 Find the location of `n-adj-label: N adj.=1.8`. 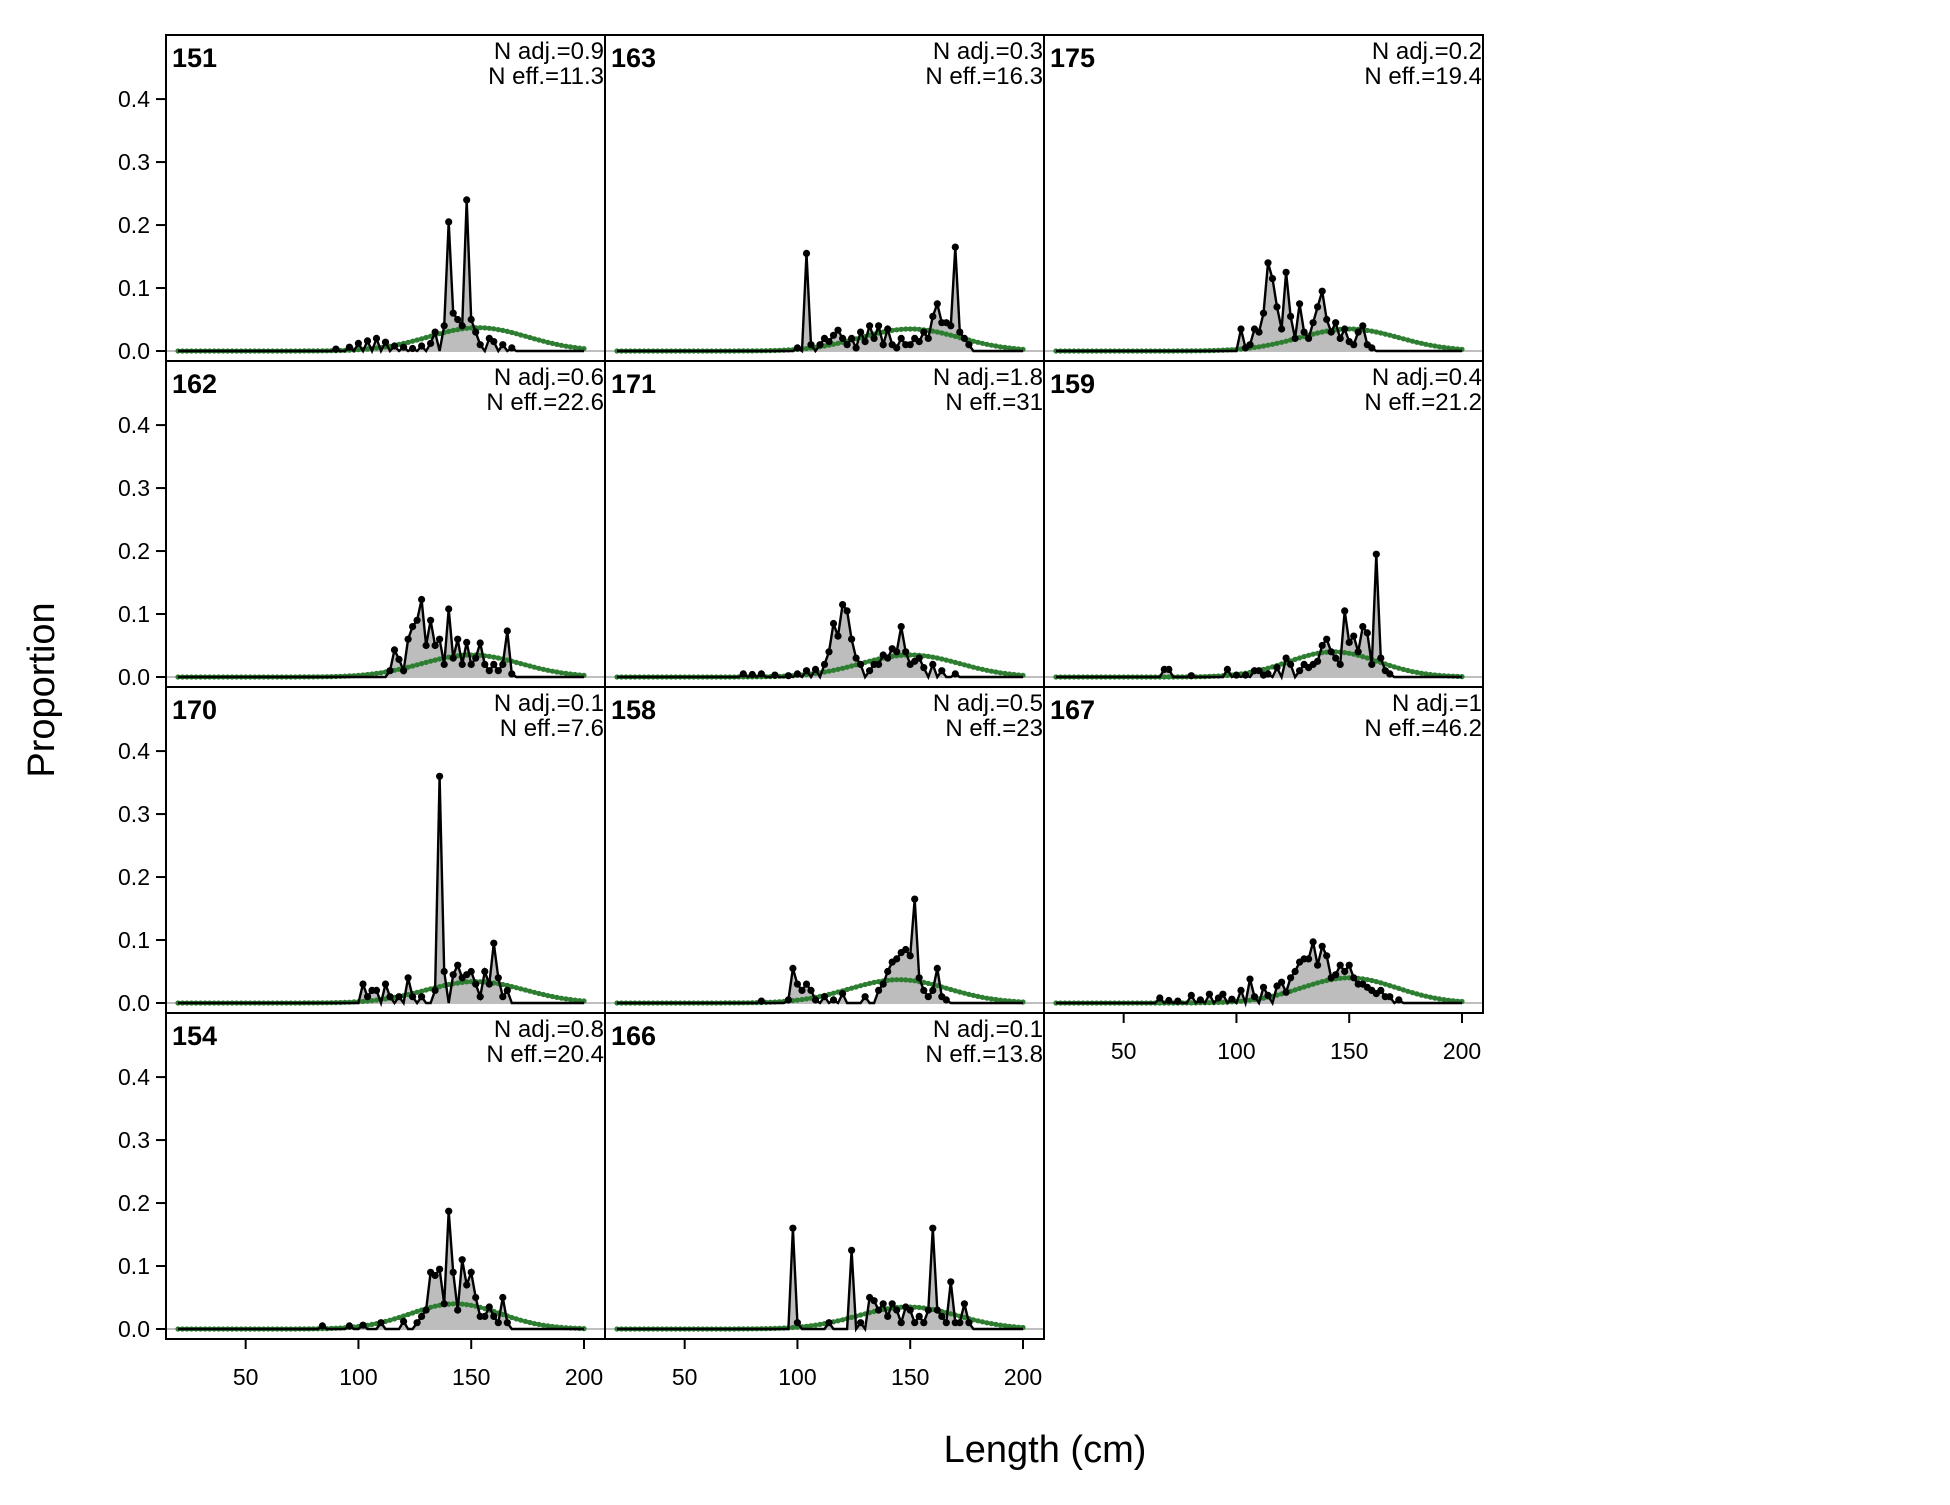

n-adj-label: N adj.=1.8 is located at coordinates (988, 377).